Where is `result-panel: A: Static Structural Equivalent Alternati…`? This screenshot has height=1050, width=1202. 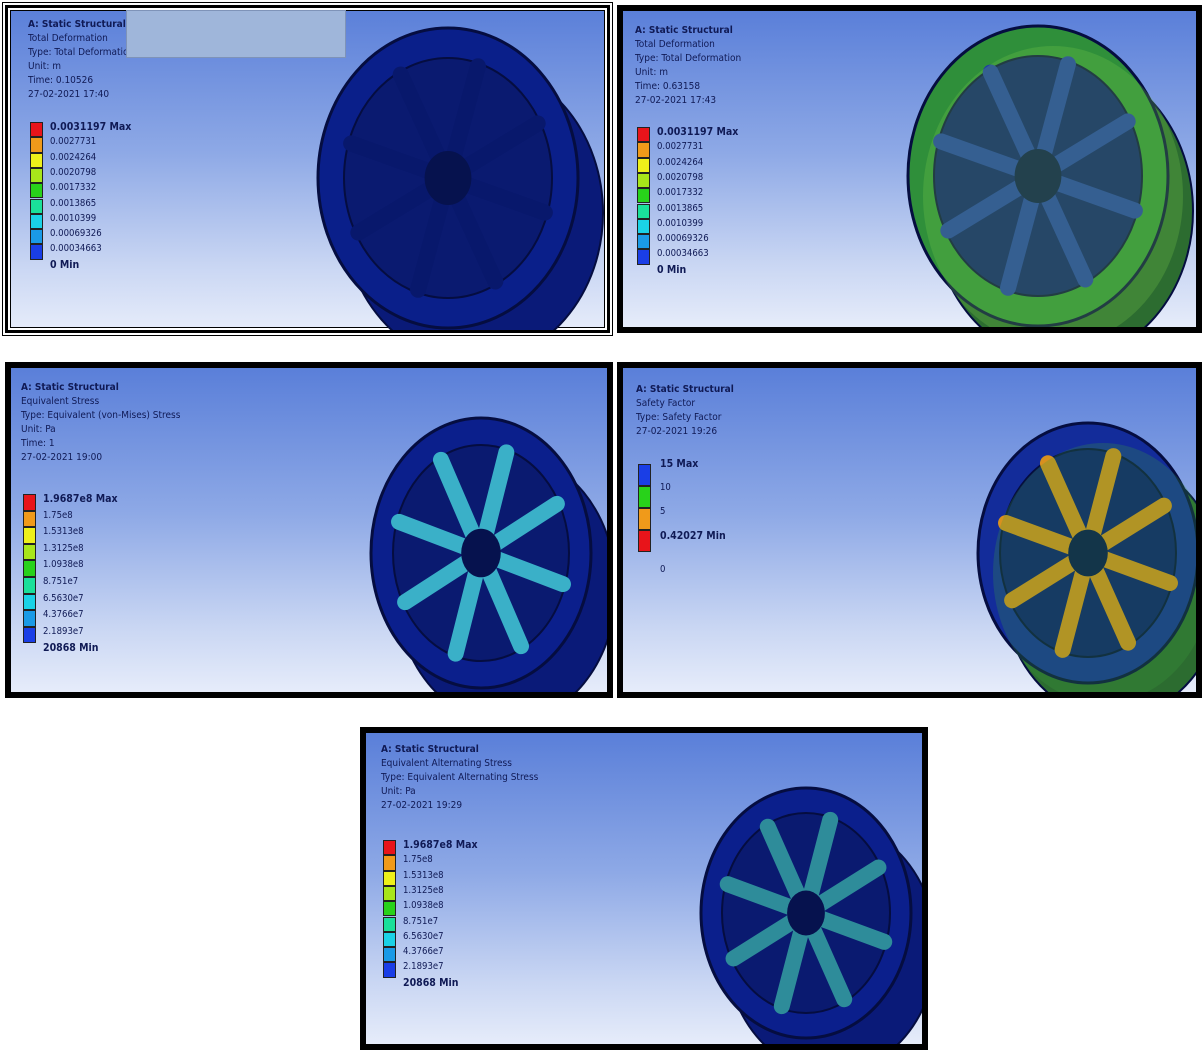 result-panel: A: Static Structural Equivalent Alternati… is located at coordinates (644, 888).